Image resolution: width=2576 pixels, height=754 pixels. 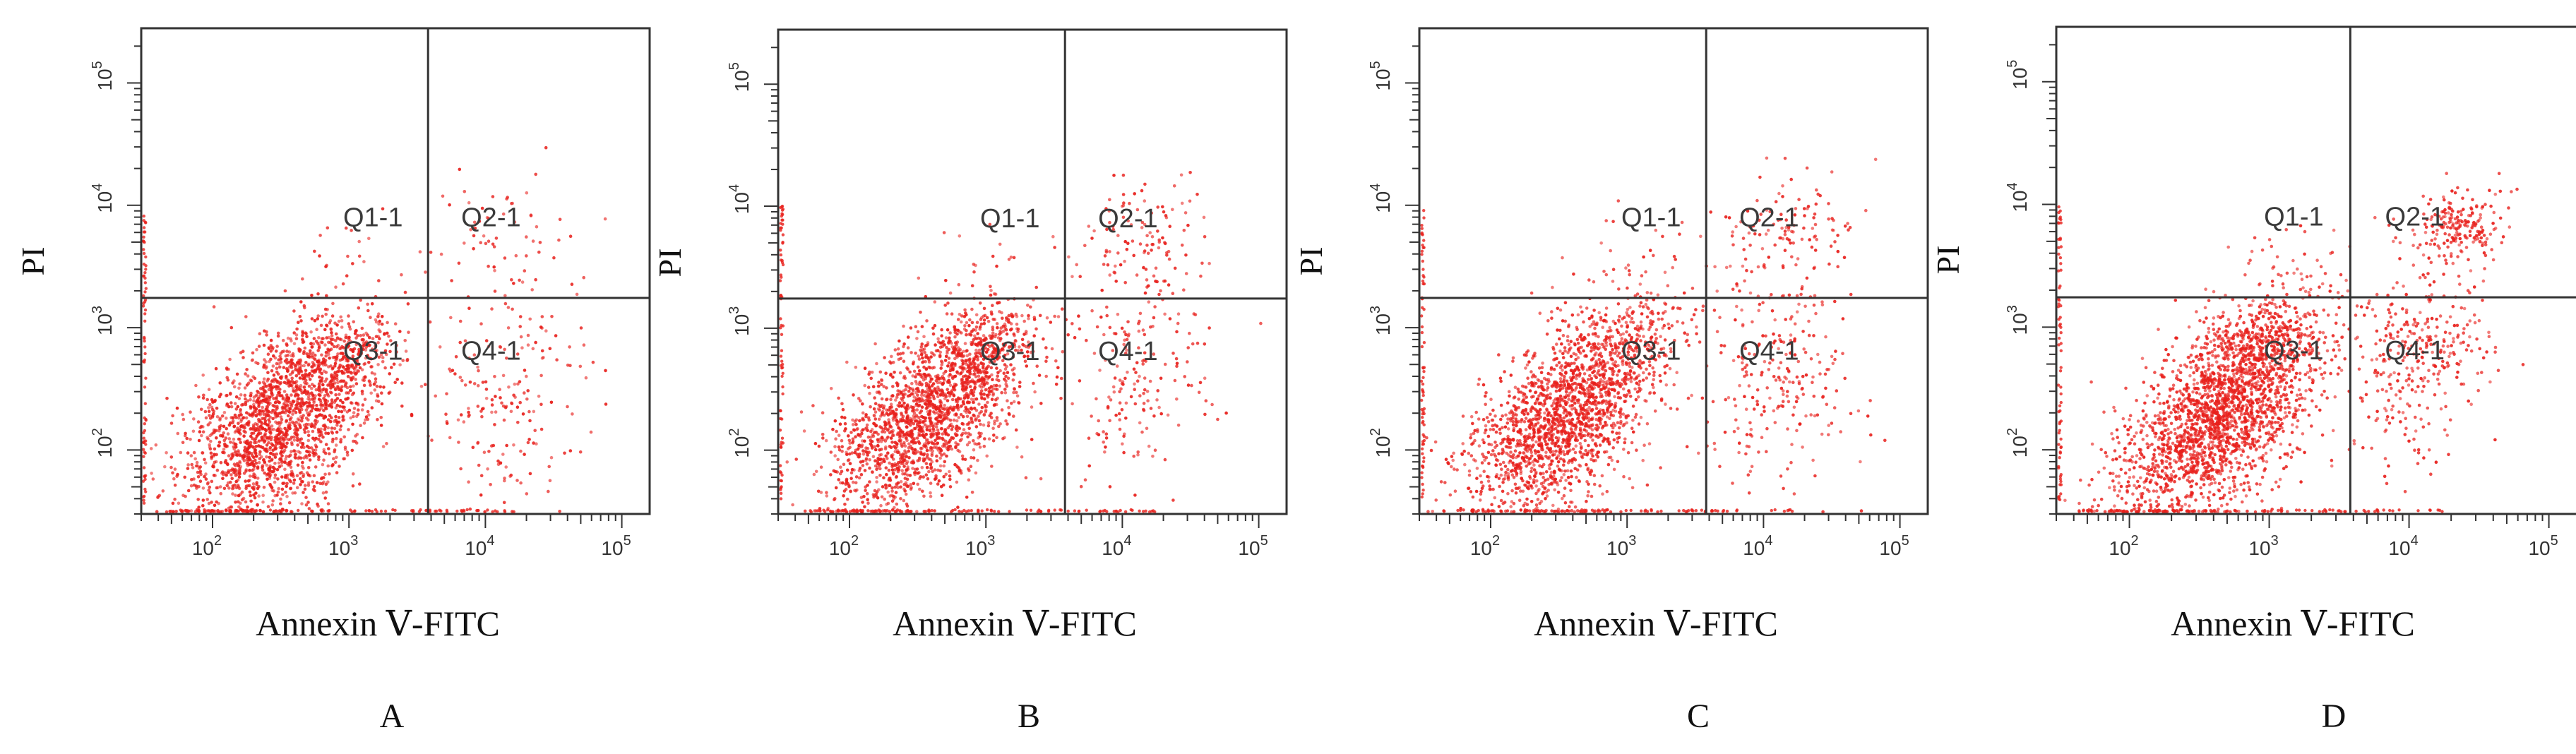 I want to click on x-tick-label: 104, so click(x=479, y=546).